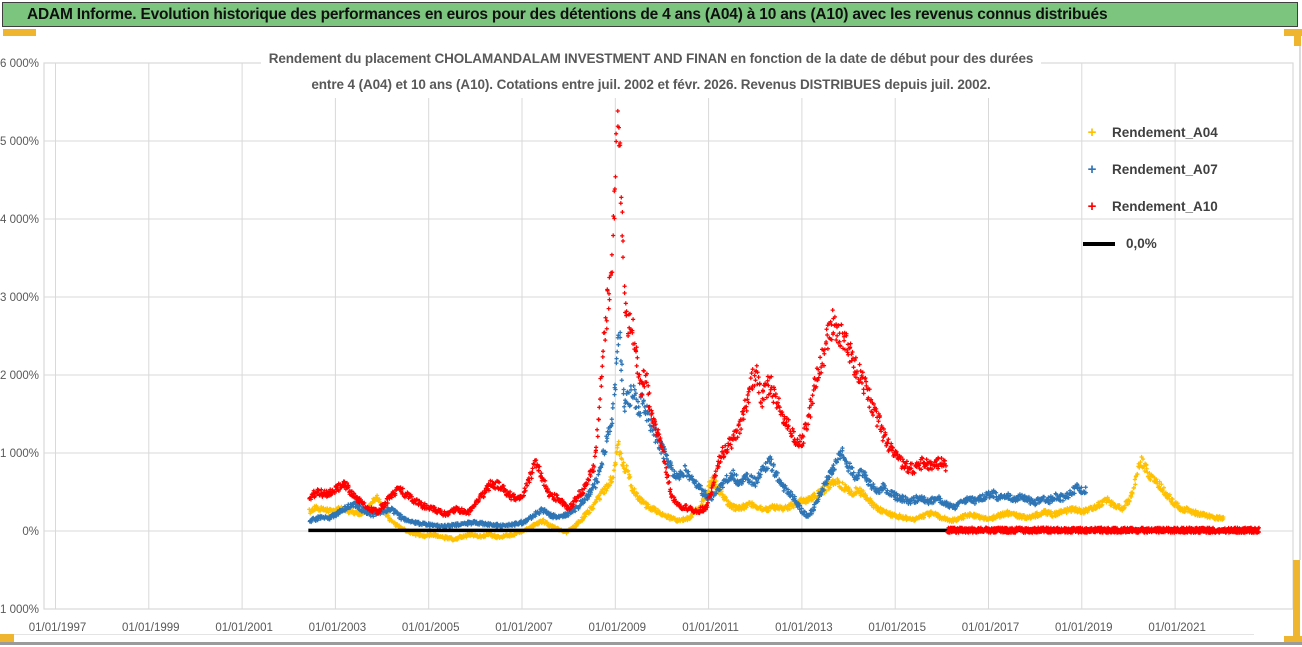 Image resolution: width=1302 pixels, height=647 pixels. I want to click on x-axis-tick: 01/01/2005, so click(431, 628).